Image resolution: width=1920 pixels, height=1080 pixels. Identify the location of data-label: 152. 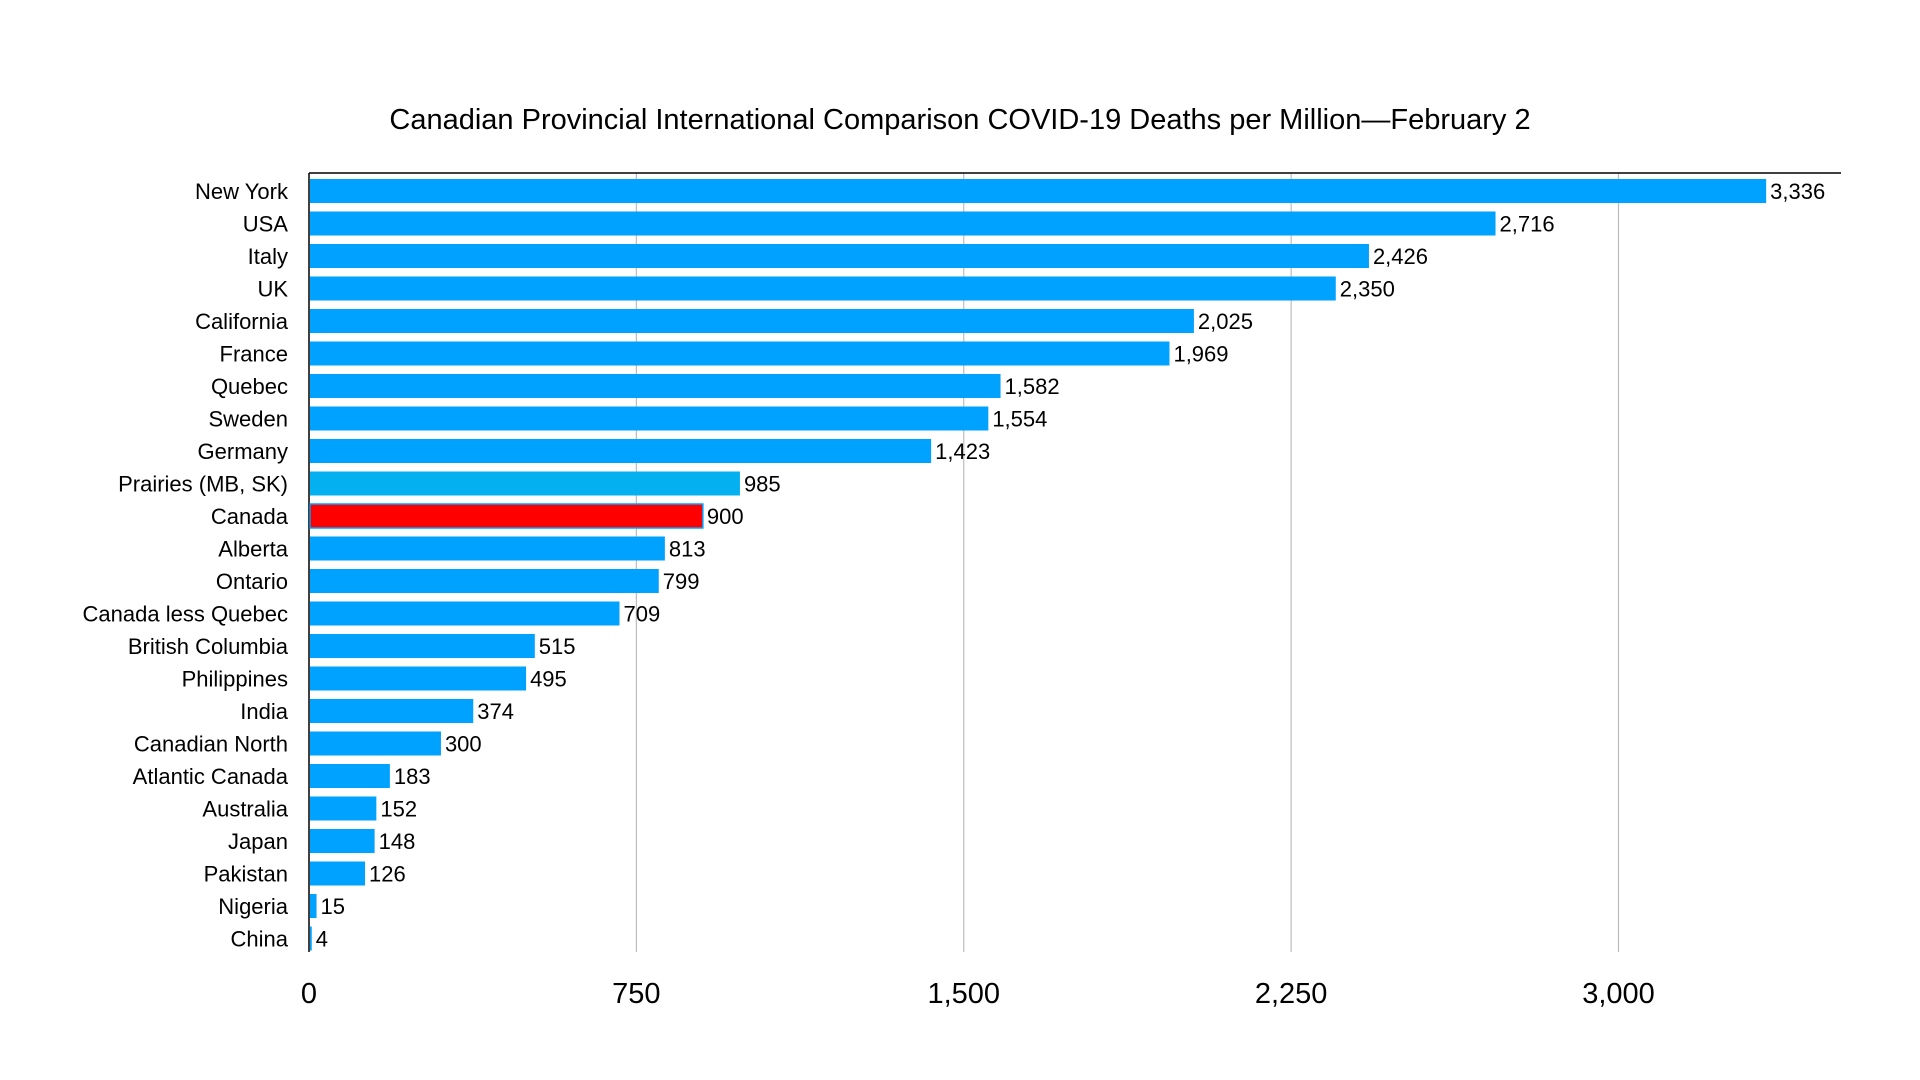
(398, 809).